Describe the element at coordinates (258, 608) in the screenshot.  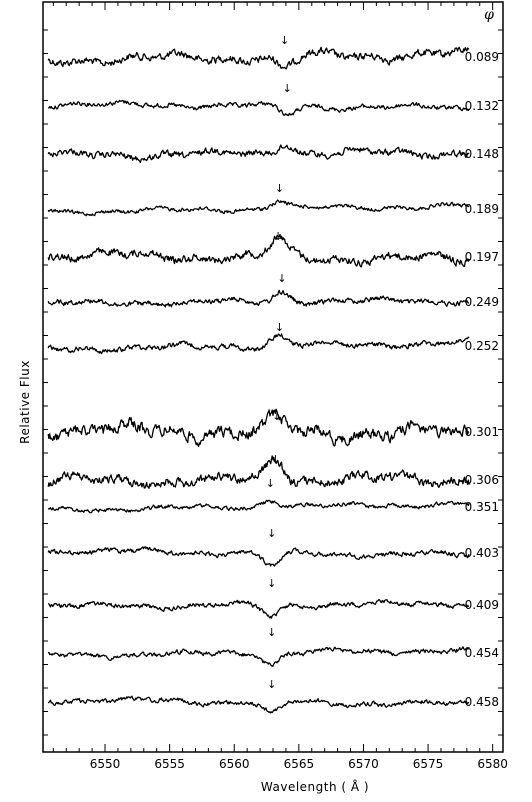
I see `spectrum-0.409` at that location.